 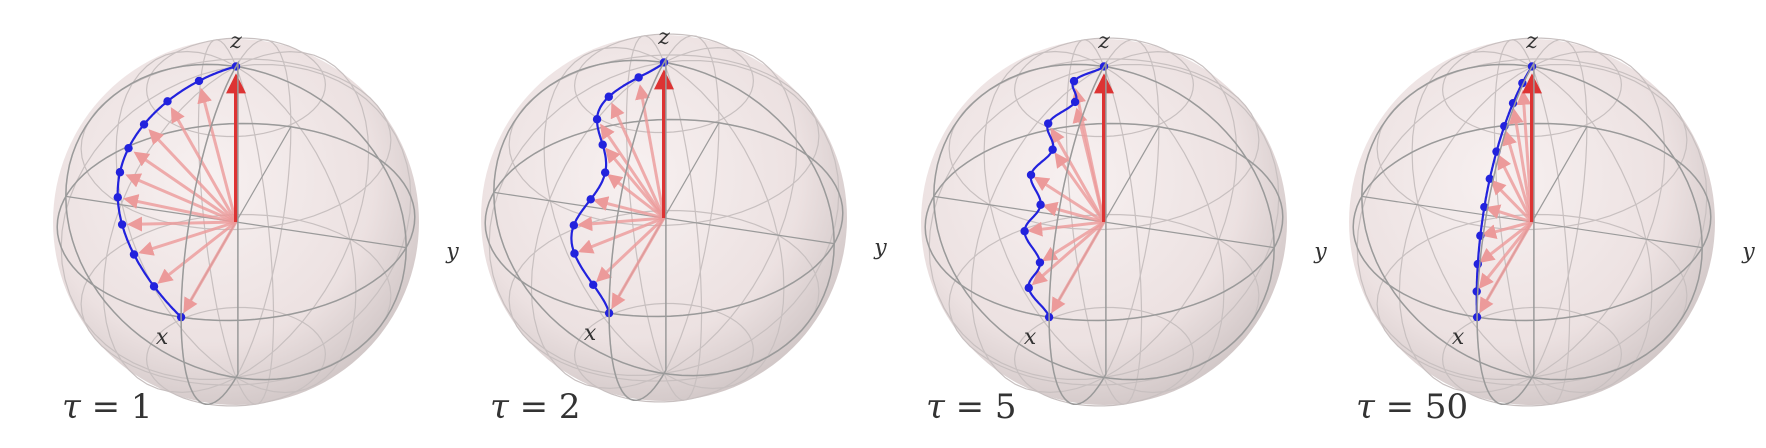 What do you see at coordinates (1421, 407) in the screenshot?
I see `tau-value: = 50` at bounding box center [1421, 407].